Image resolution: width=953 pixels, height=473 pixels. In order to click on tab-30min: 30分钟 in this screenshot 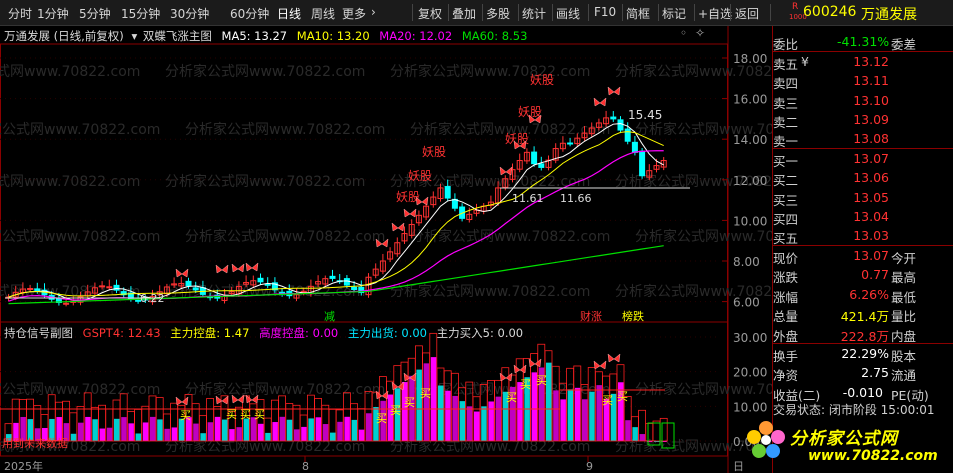, I will do `click(190, 14)`.